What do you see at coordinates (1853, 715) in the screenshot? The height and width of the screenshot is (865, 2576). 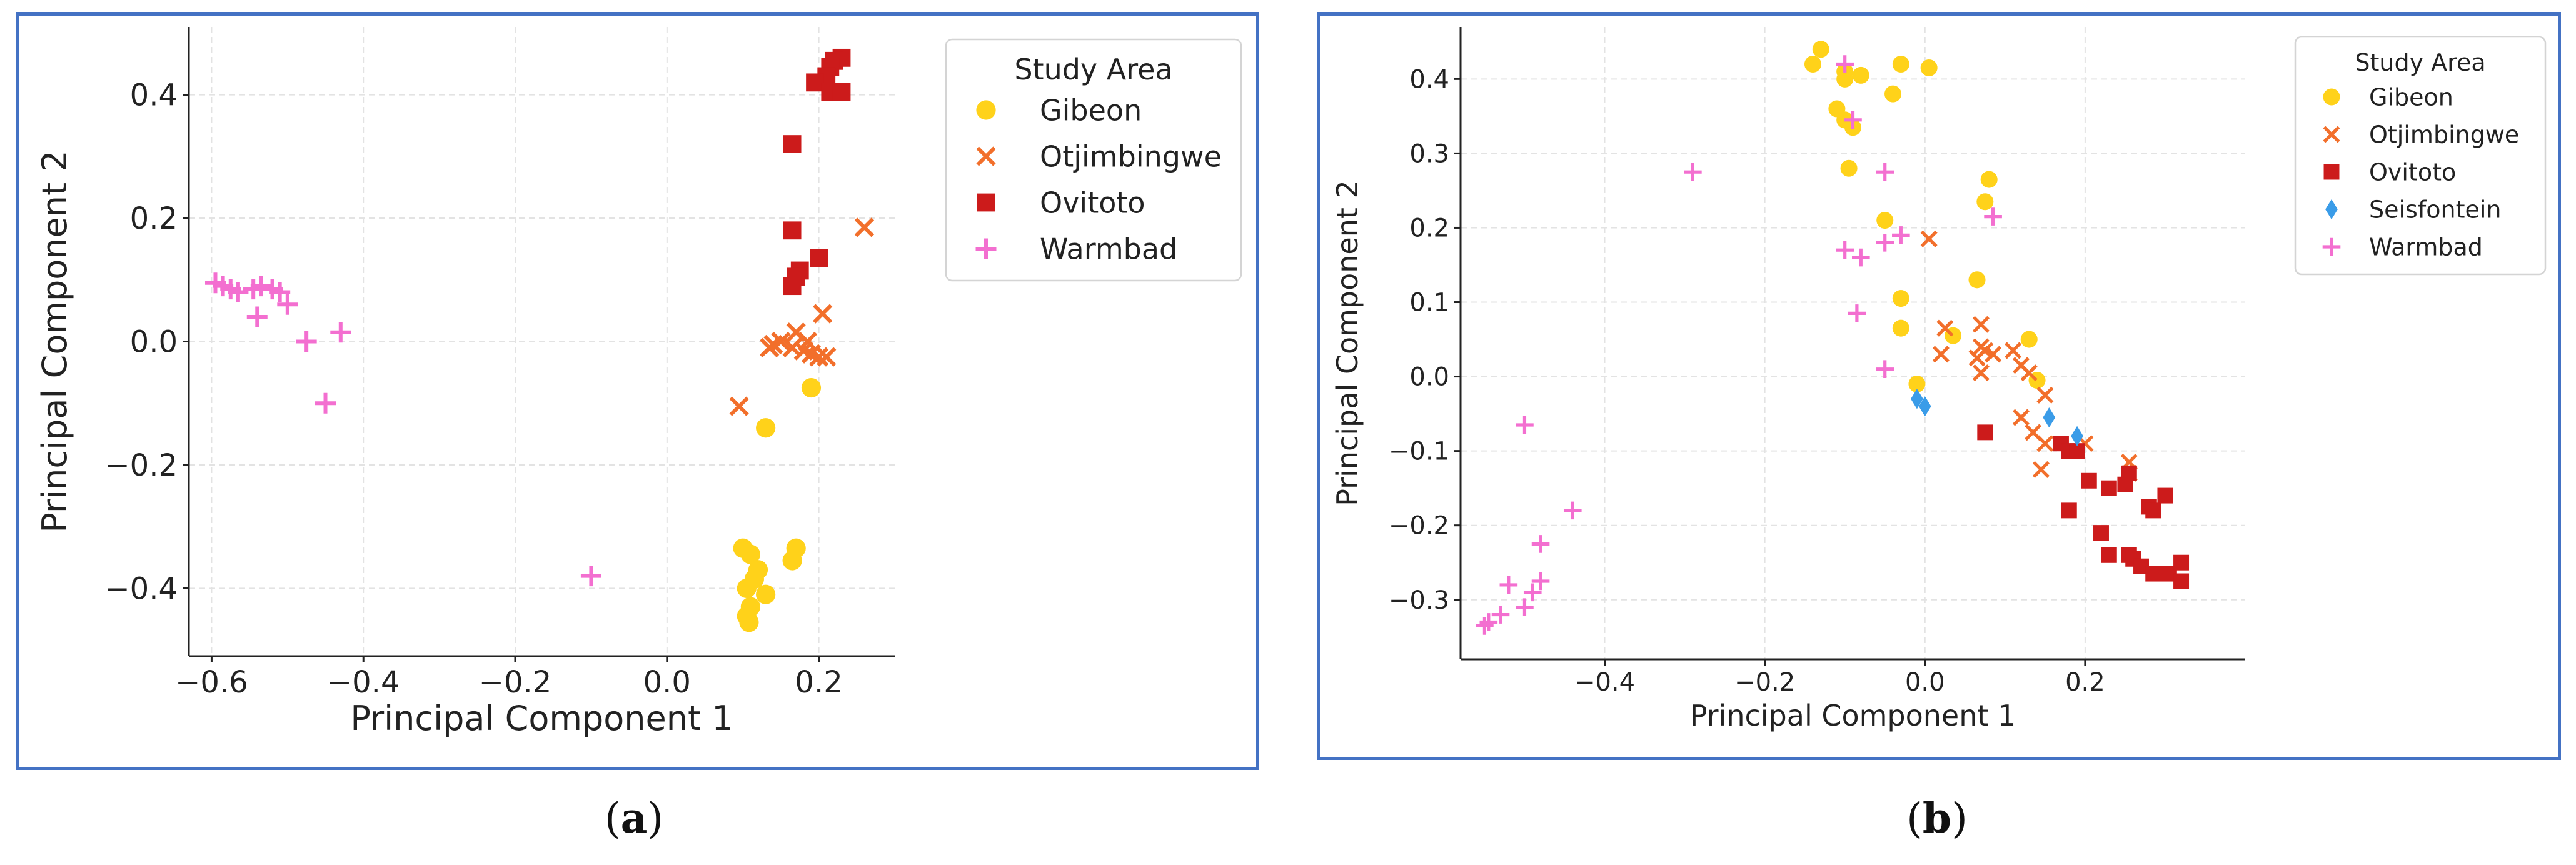 I see `x-axis-title: Principal Component 1` at bounding box center [1853, 715].